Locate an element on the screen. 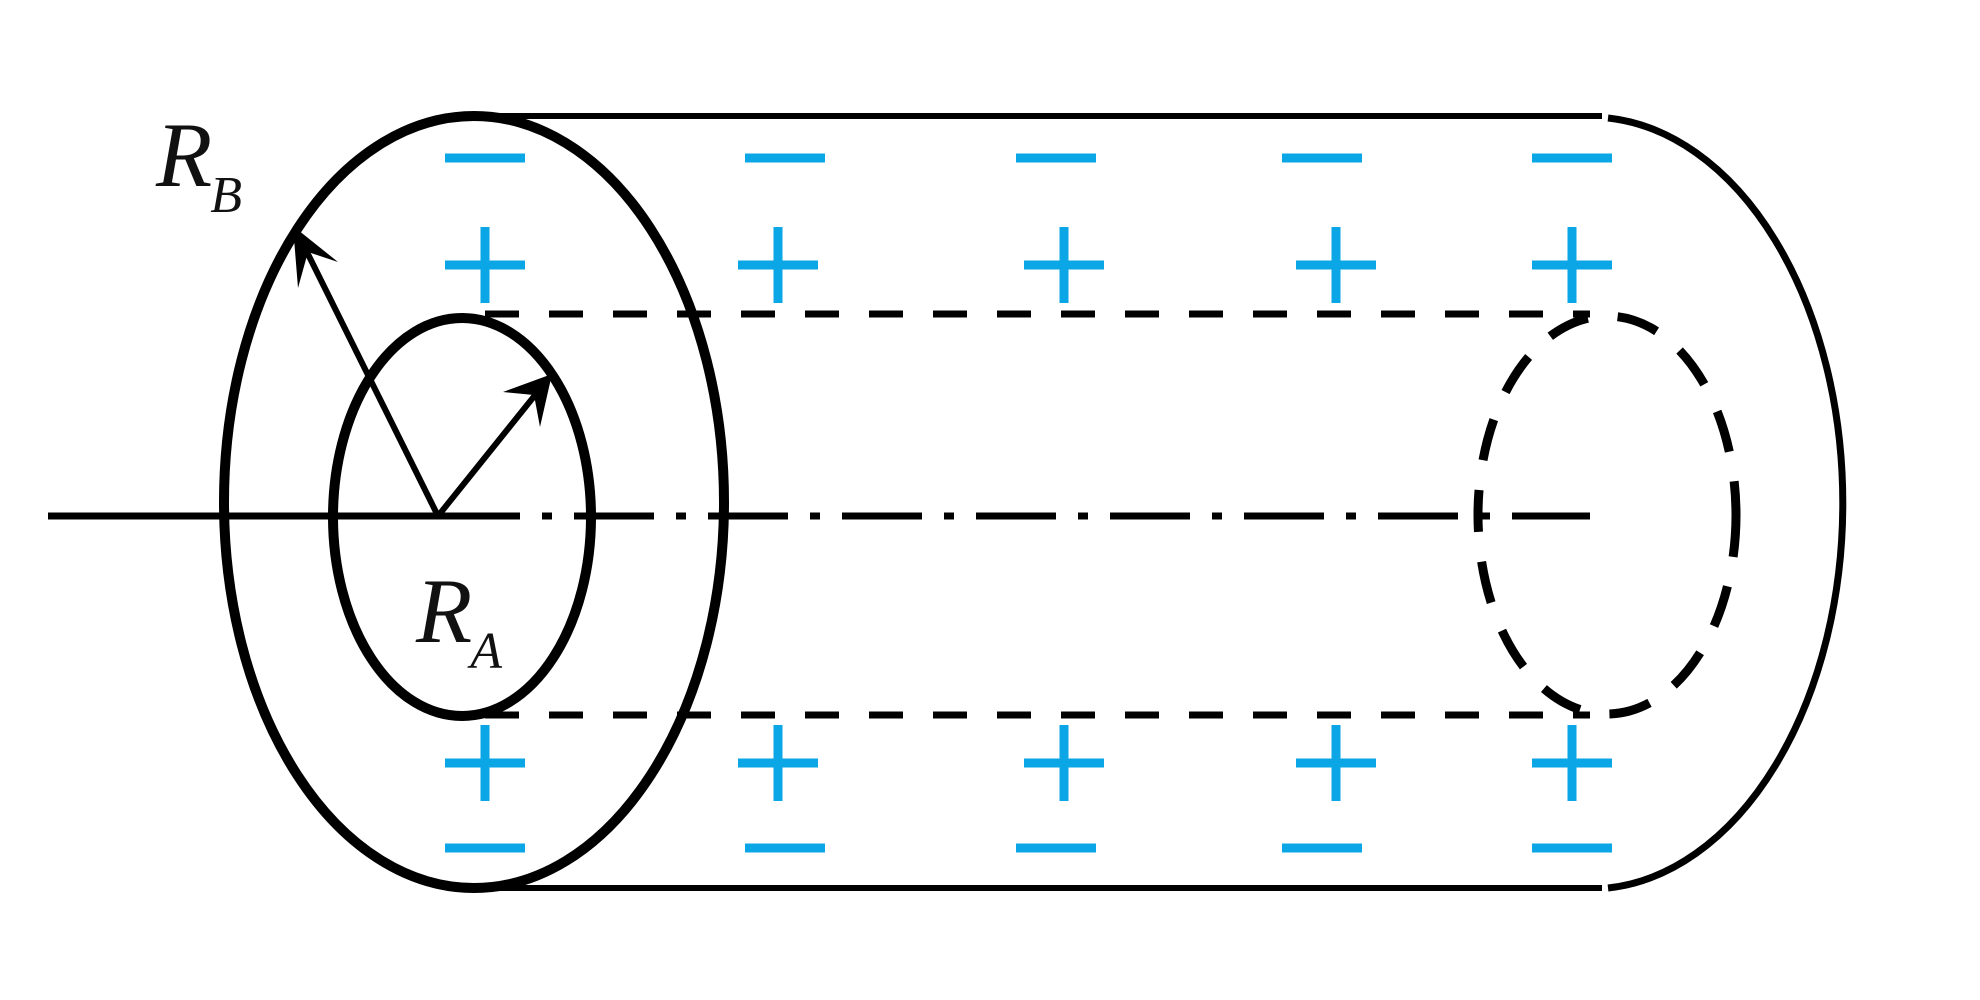 This screenshot has height=1000, width=1980. inner-radius-label-sub: A is located at coordinates (484, 651).